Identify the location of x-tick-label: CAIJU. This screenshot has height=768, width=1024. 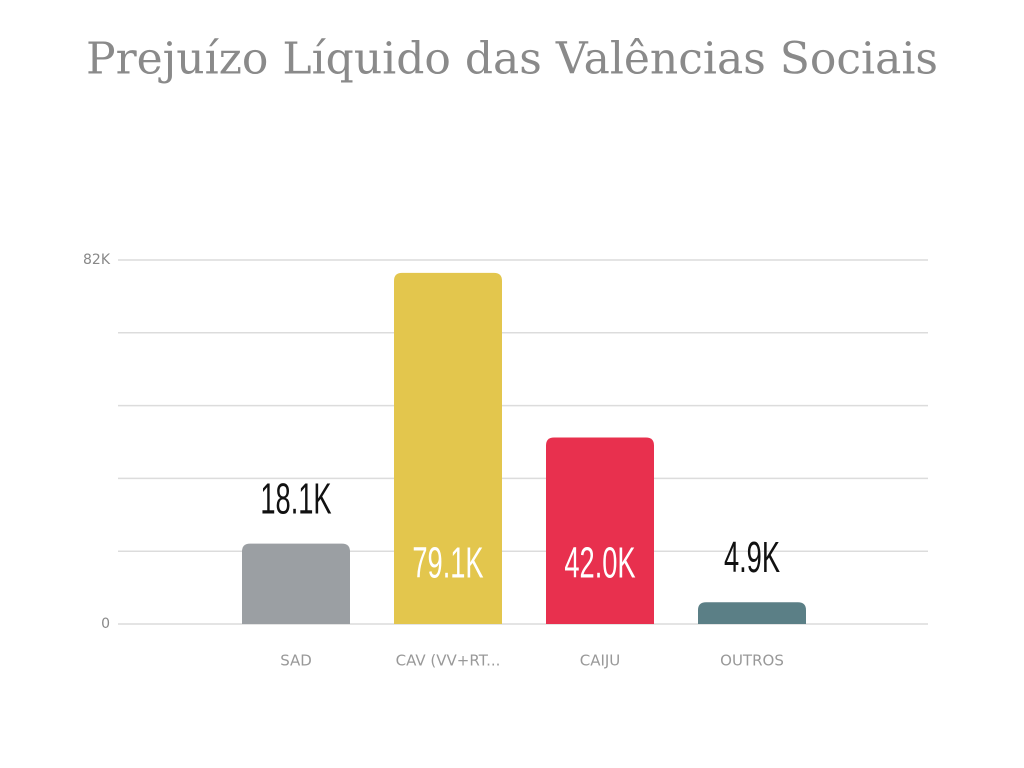
(600, 661).